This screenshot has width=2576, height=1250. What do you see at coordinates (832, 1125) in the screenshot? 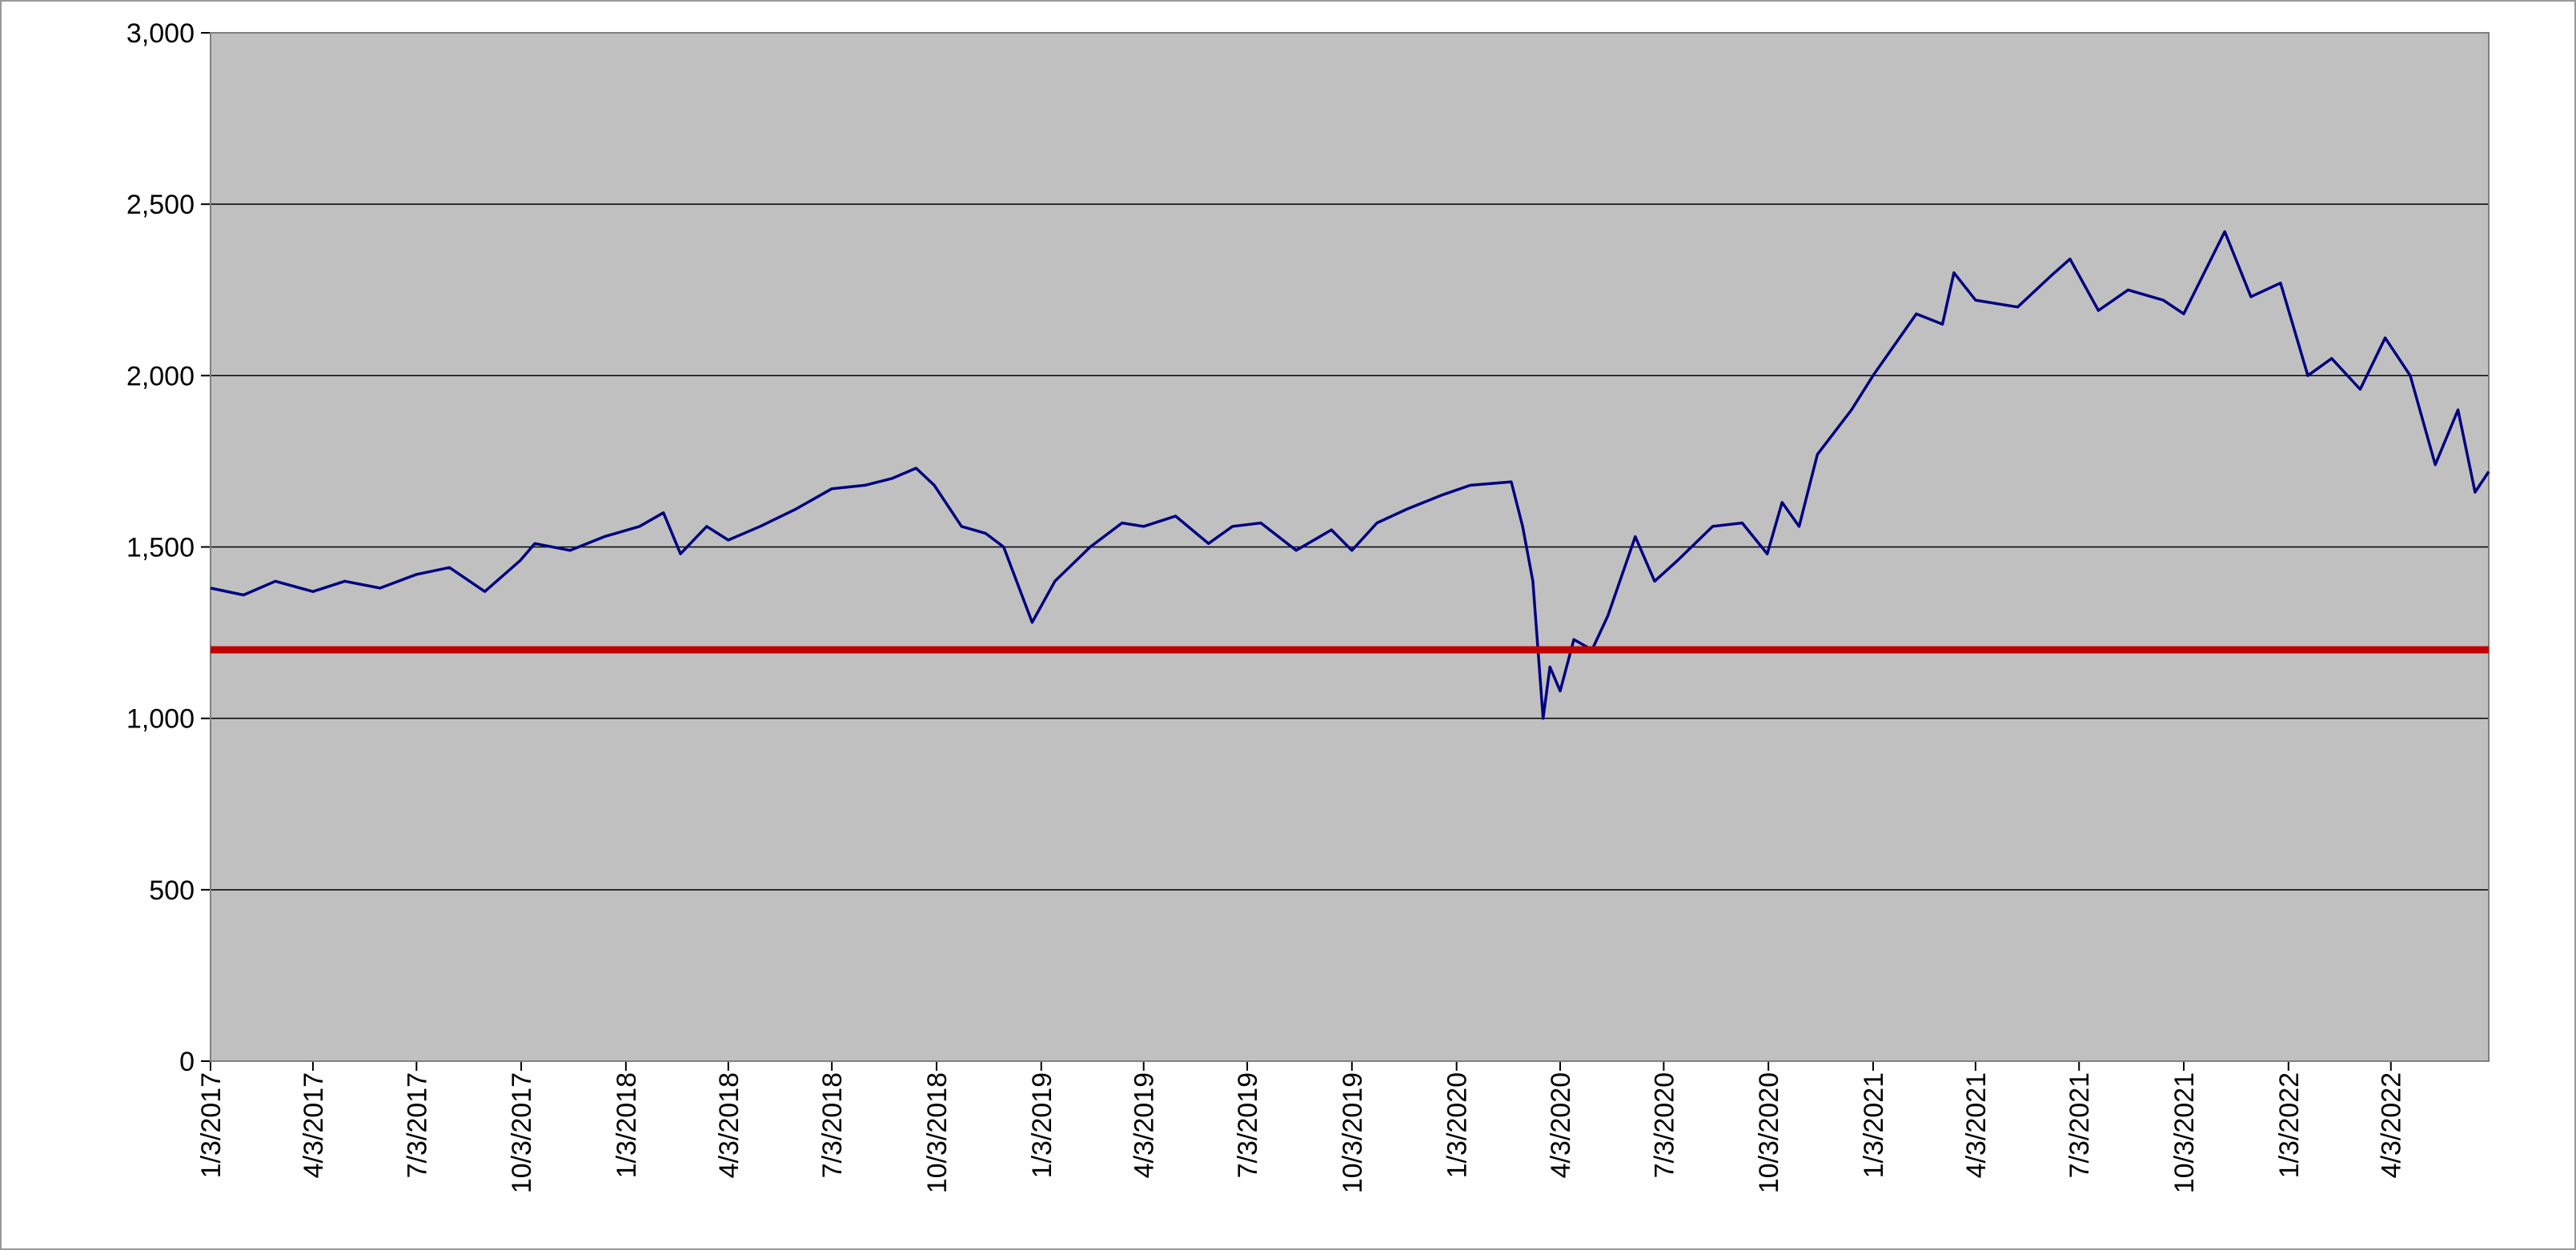
I see `x-tick-label: 7/3/2018` at bounding box center [832, 1125].